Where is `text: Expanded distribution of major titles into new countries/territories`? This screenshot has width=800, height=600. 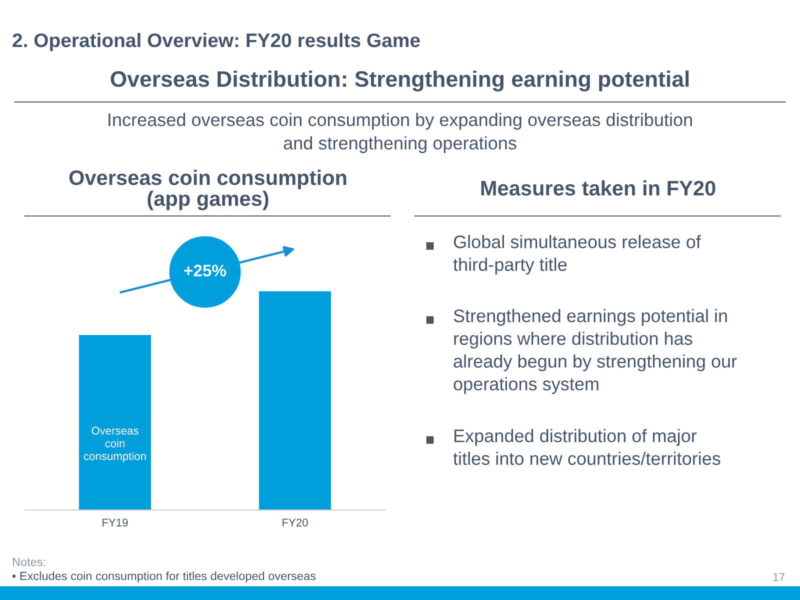 text: Expanded distribution of major titles into new countries/territories is located at coordinates (586, 447).